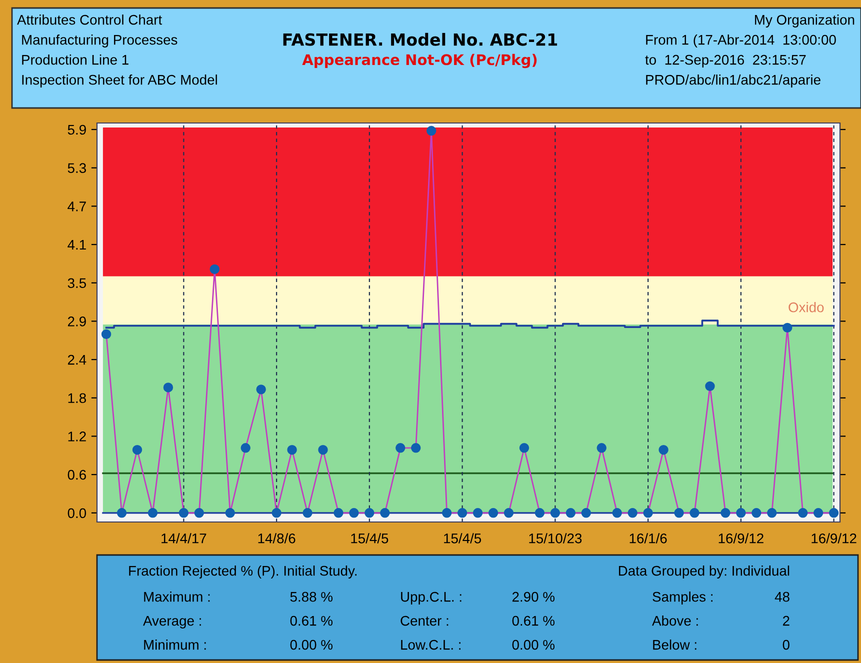  I want to click on text: 5.88 %, so click(311, 597).